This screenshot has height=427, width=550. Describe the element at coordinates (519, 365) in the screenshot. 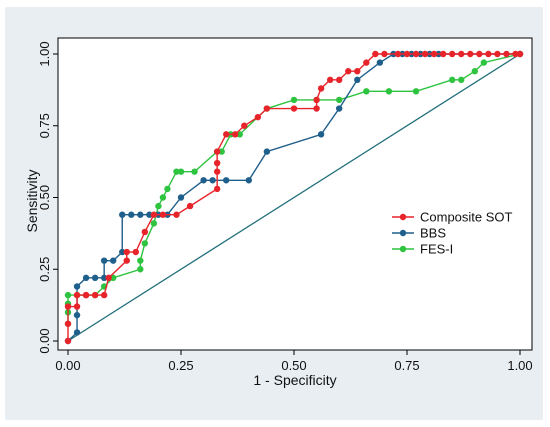

I see `x-tick-label: 1.00` at that location.